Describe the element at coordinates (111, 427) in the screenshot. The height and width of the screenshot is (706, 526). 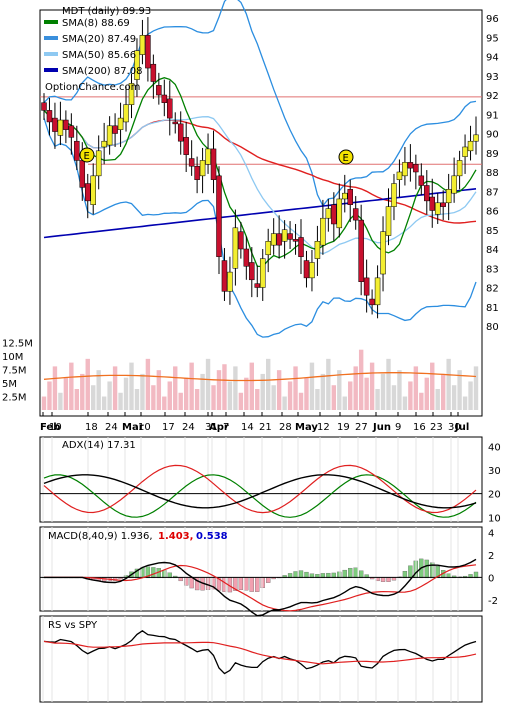
I see `x-tick-label: 24` at that location.